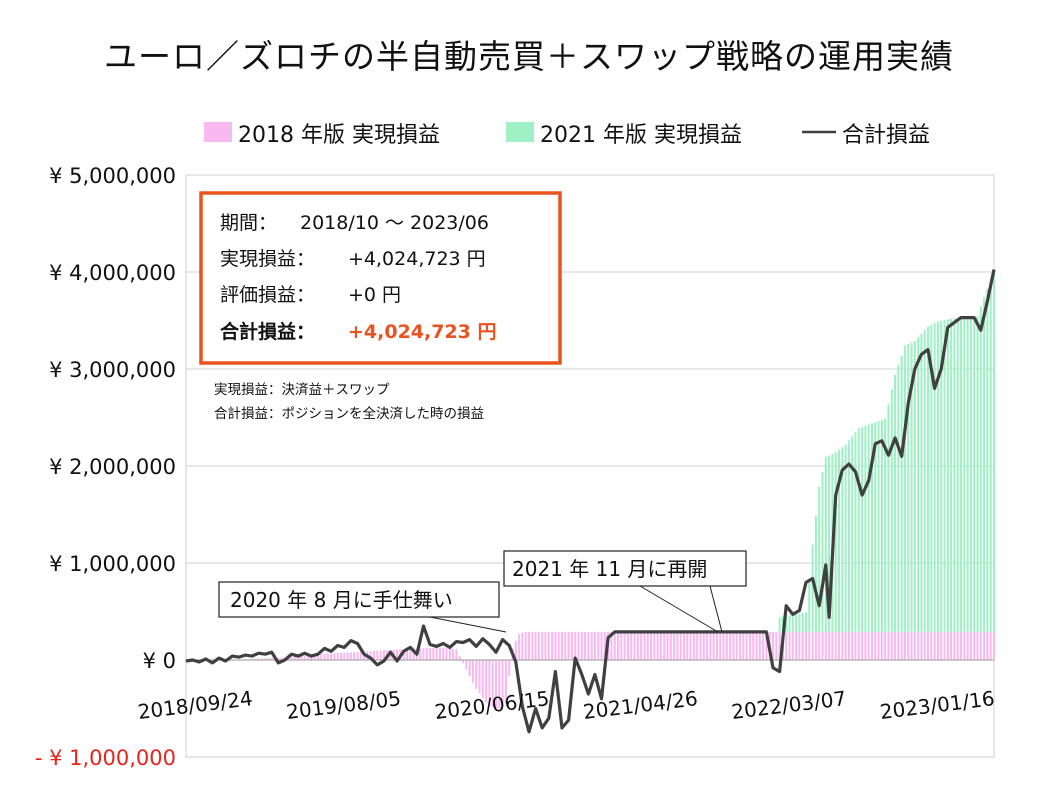  Describe the element at coordinates (422, 332) in the screenshot. I see `info-total-value: +4,024,723 円` at that location.